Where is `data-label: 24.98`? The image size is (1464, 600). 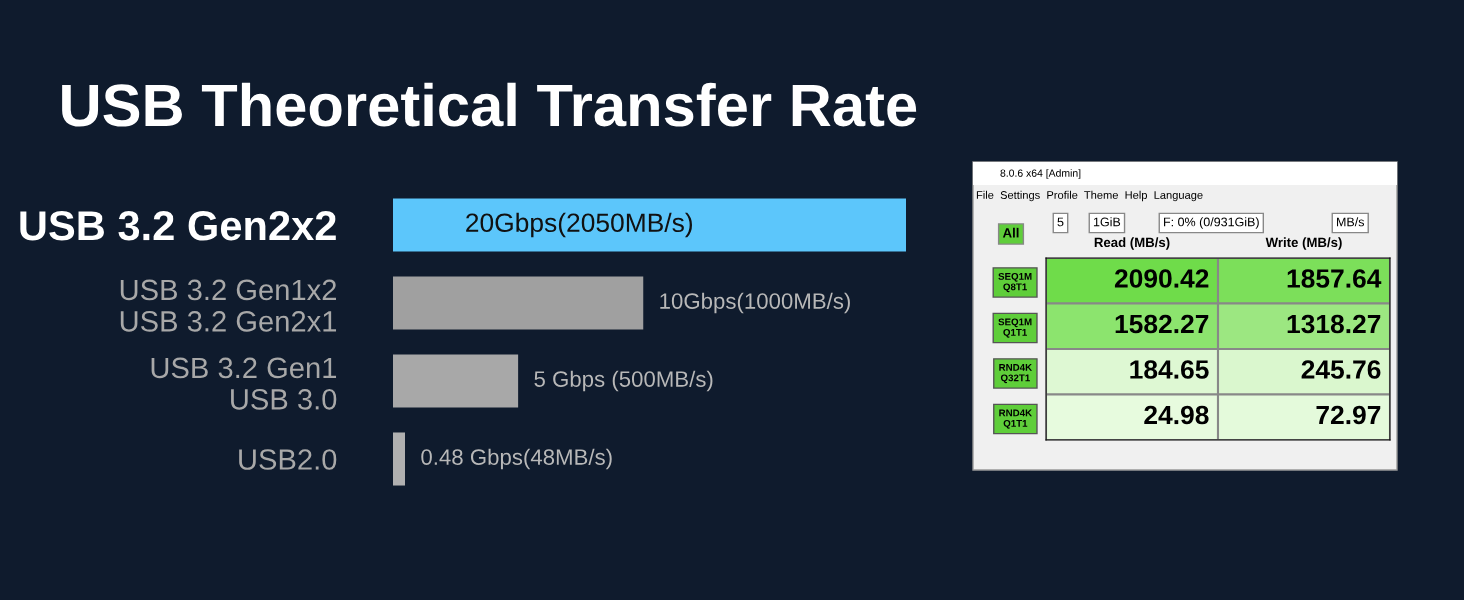
data-label: 24.98 is located at coordinates (1176, 415).